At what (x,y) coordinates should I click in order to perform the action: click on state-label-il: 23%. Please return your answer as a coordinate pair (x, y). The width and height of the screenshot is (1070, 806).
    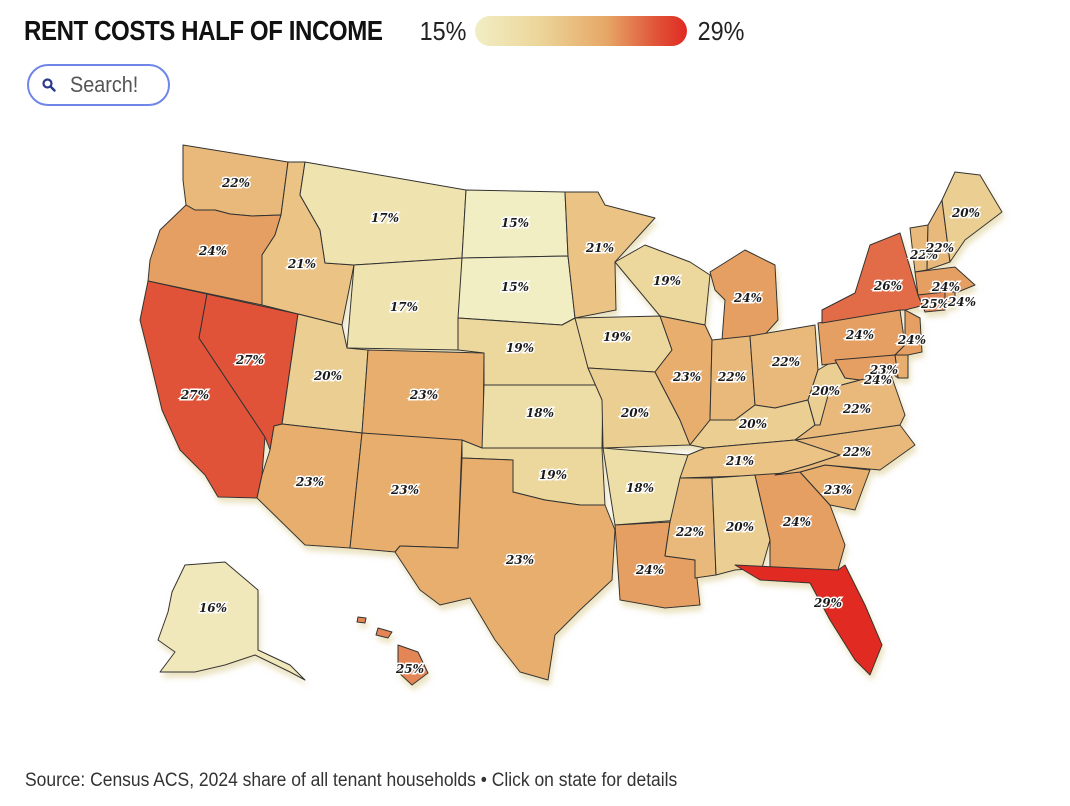
    Looking at the image, I should click on (686, 377).